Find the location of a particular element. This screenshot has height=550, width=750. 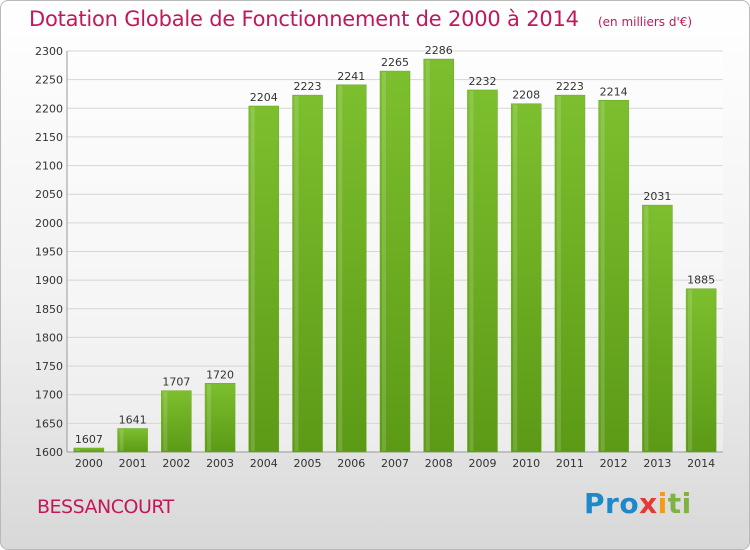

logo-part-4: ti is located at coordinates (679, 503).